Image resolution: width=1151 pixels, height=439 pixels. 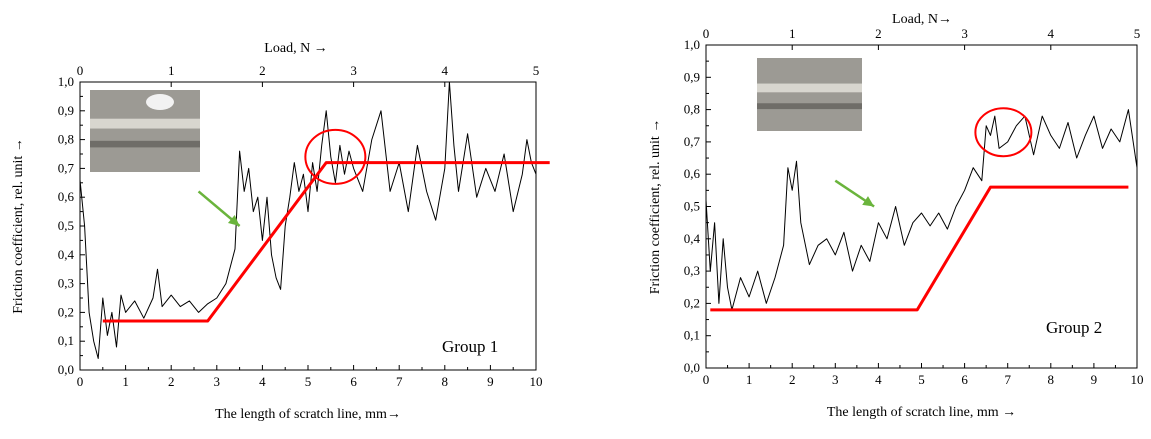 I want to click on group-label: Group 2, so click(x=1074, y=327).